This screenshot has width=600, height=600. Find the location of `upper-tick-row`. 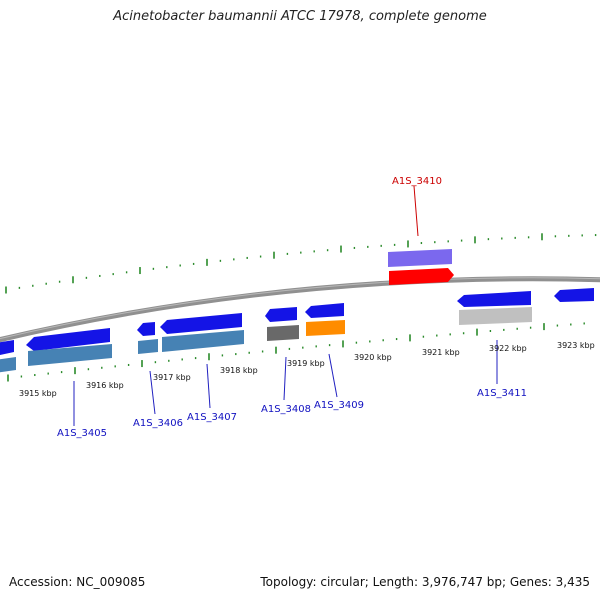

upper-tick-row is located at coordinates (301, 263).